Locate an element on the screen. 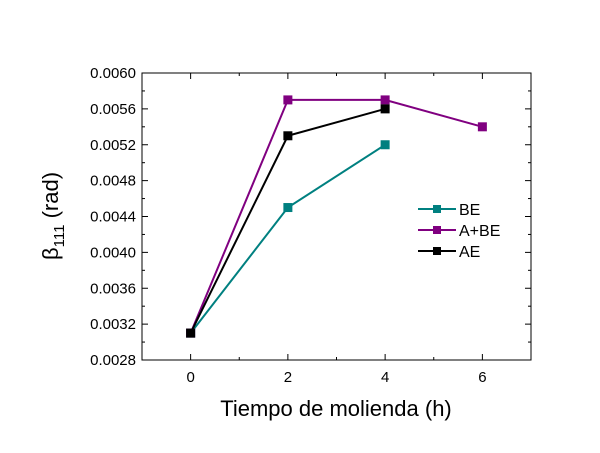  x-tick-label: 4 is located at coordinates (385, 377).